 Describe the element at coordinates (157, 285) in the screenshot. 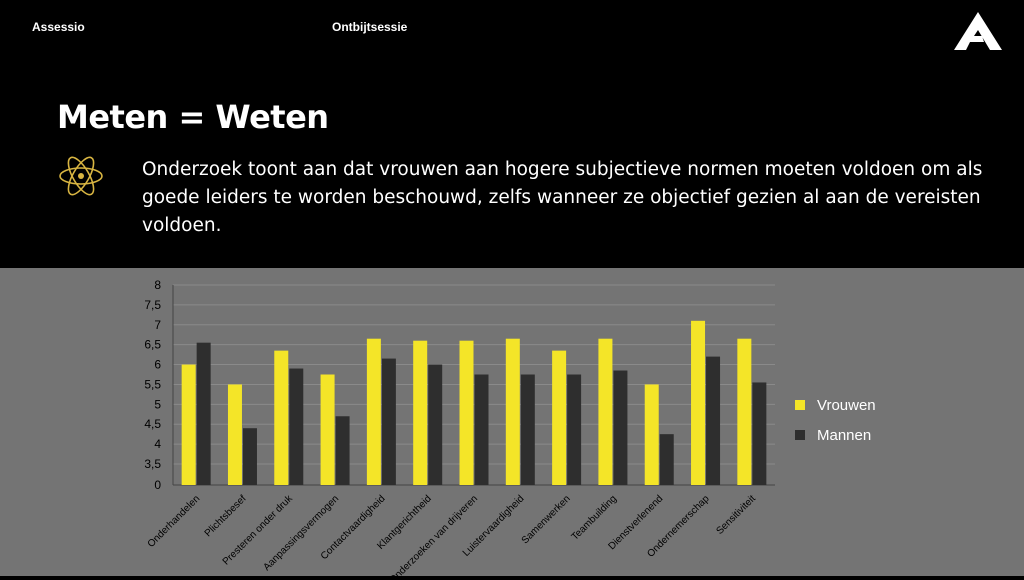

I see `y-tick-label: 8` at that location.